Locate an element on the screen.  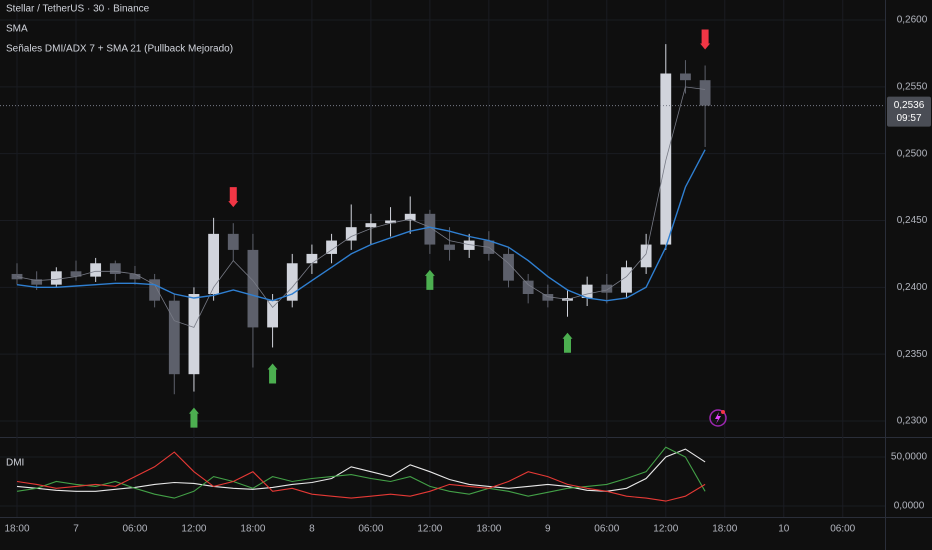
x-tick-label: 7 is located at coordinates (76, 529).